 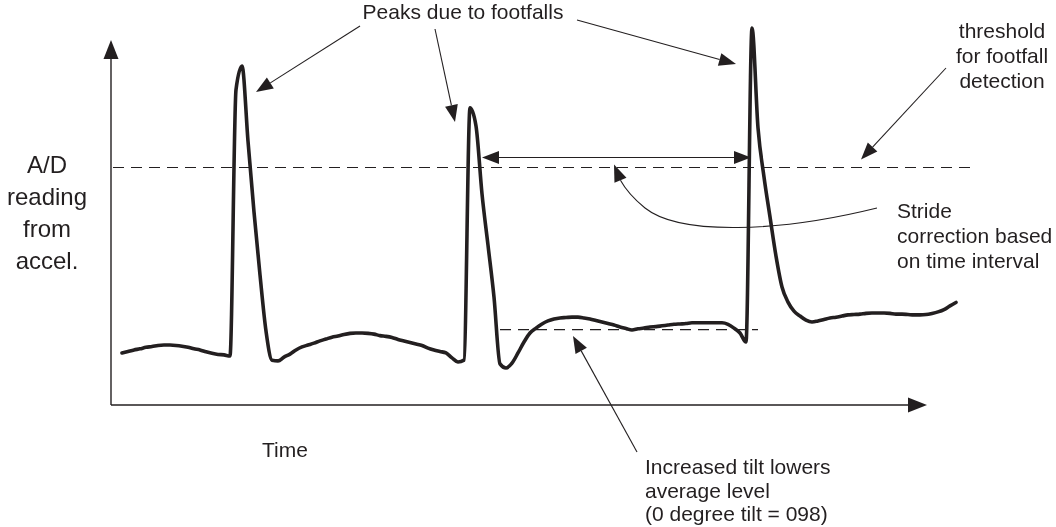 What do you see at coordinates (1002, 55) in the screenshot?
I see `ref-line-label: threshold for footfall detection` at bounding box center [1002, 55].